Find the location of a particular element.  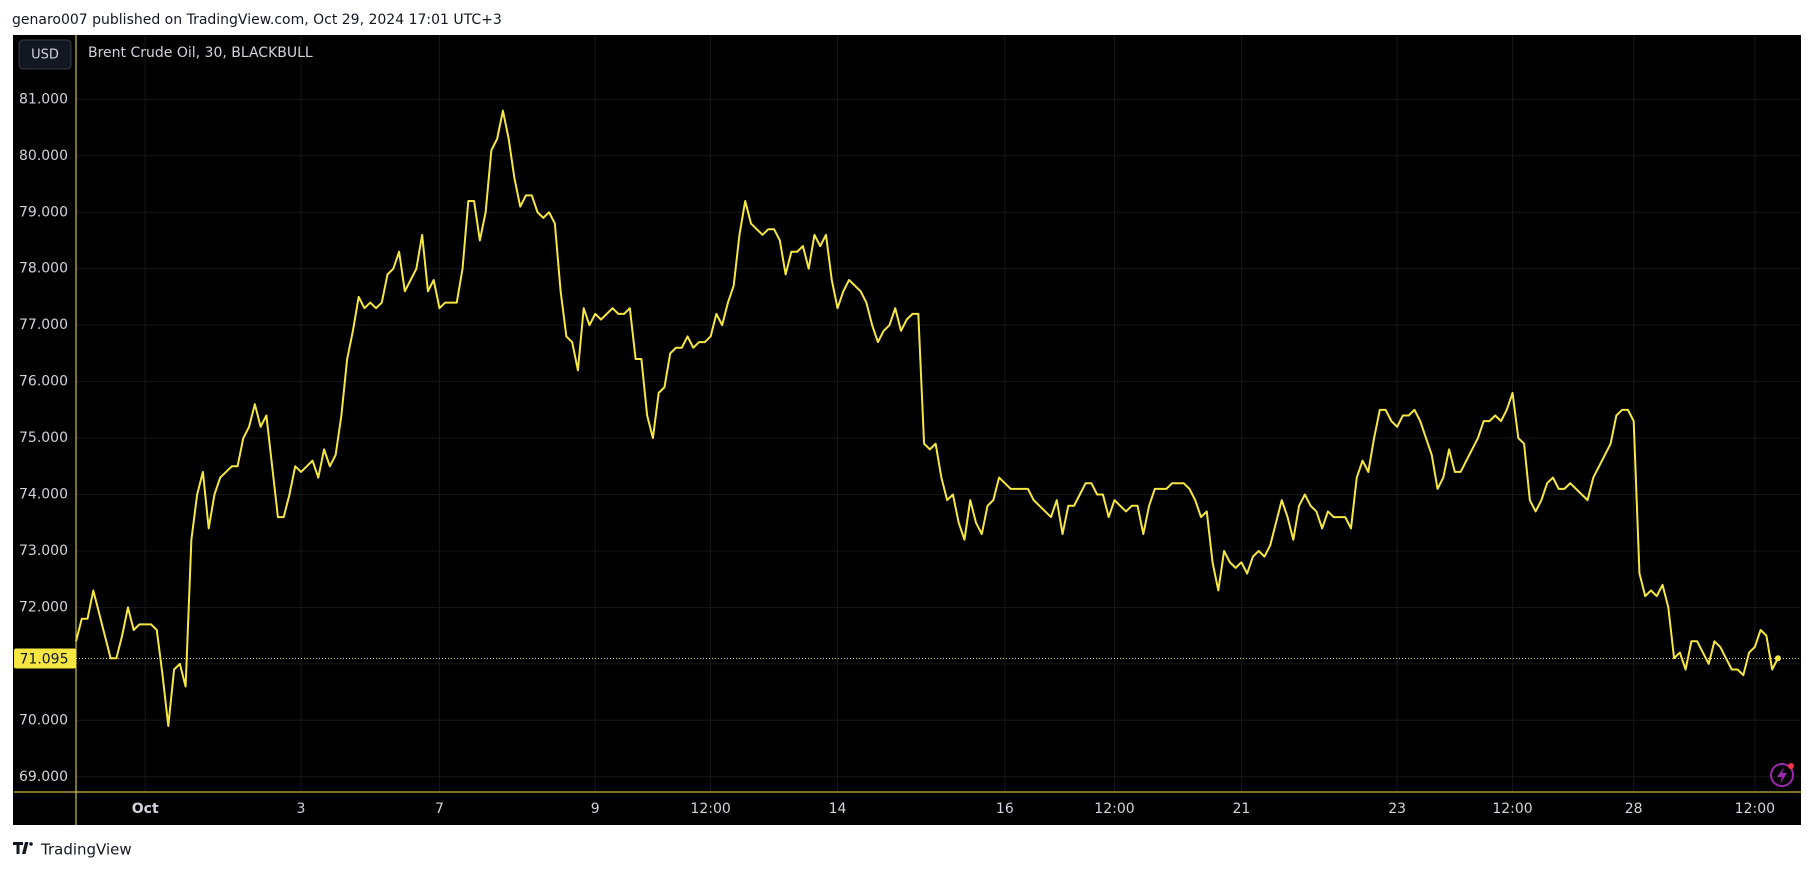

x-tick-label: 16 is located at coordinates (1005, 809).